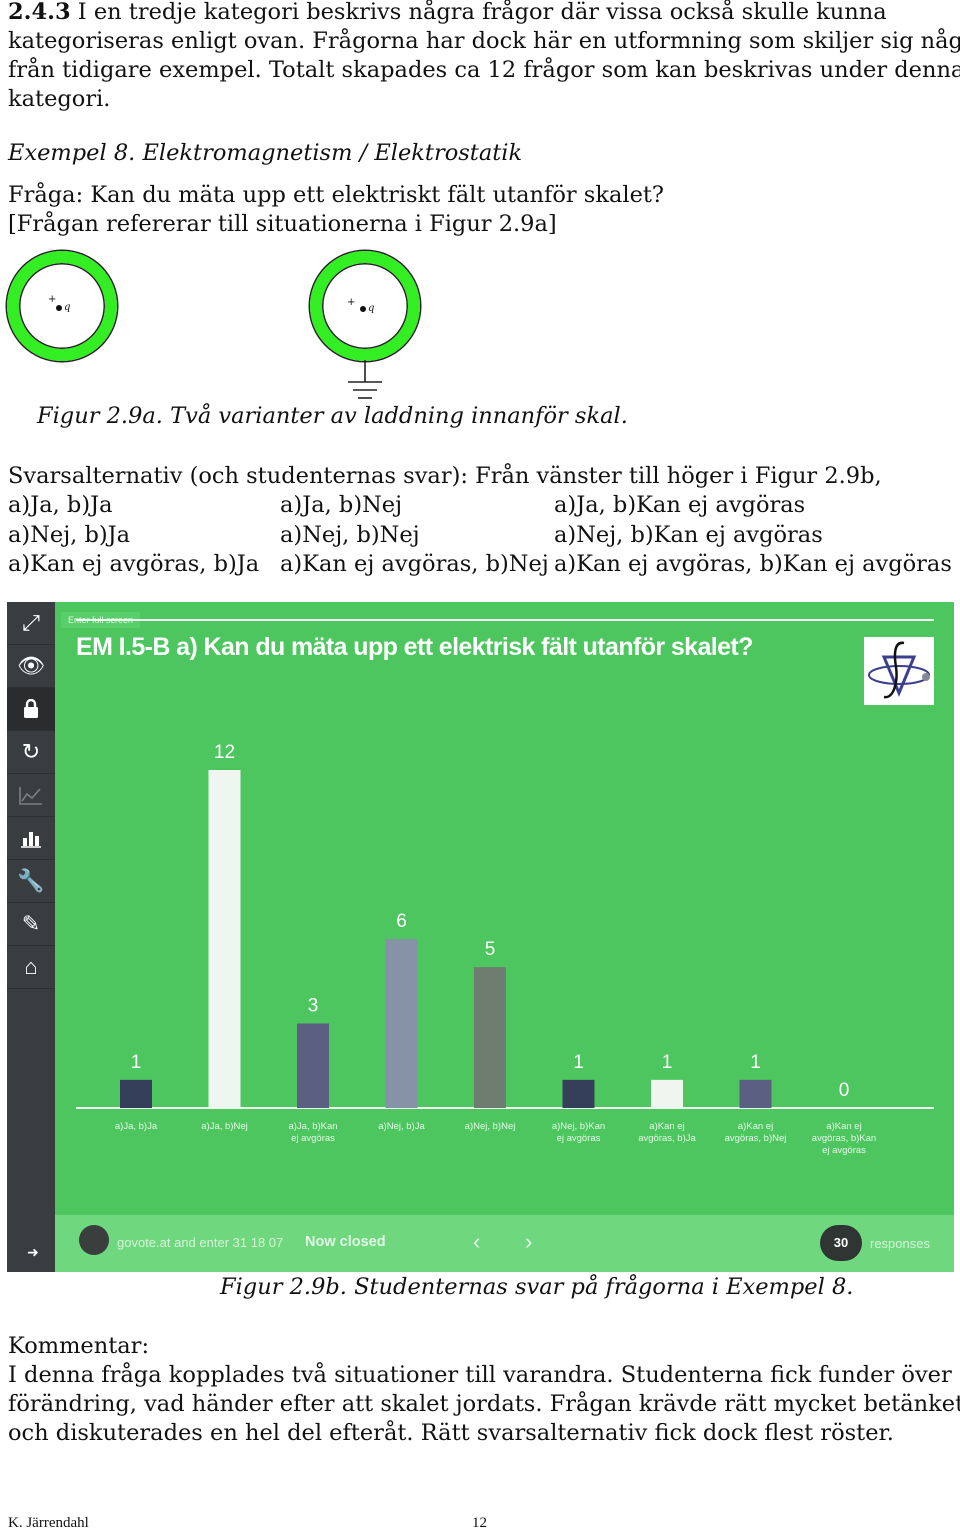  Describe the element at coordinates (136, 1126) in the screenshot. I see `category-label: a)Ja, b)Ja` at that location.